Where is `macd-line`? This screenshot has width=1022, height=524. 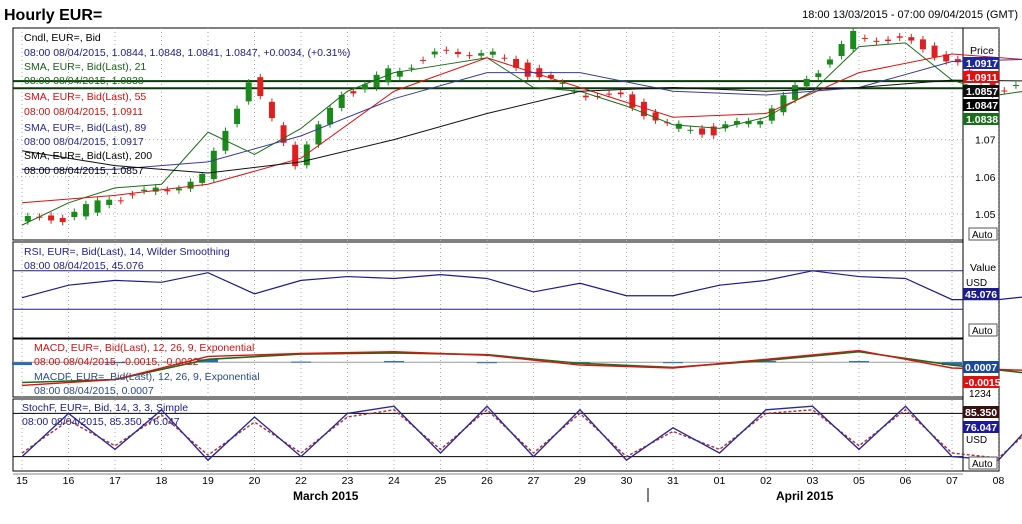
macd-line is located at coordinates (521, 368).